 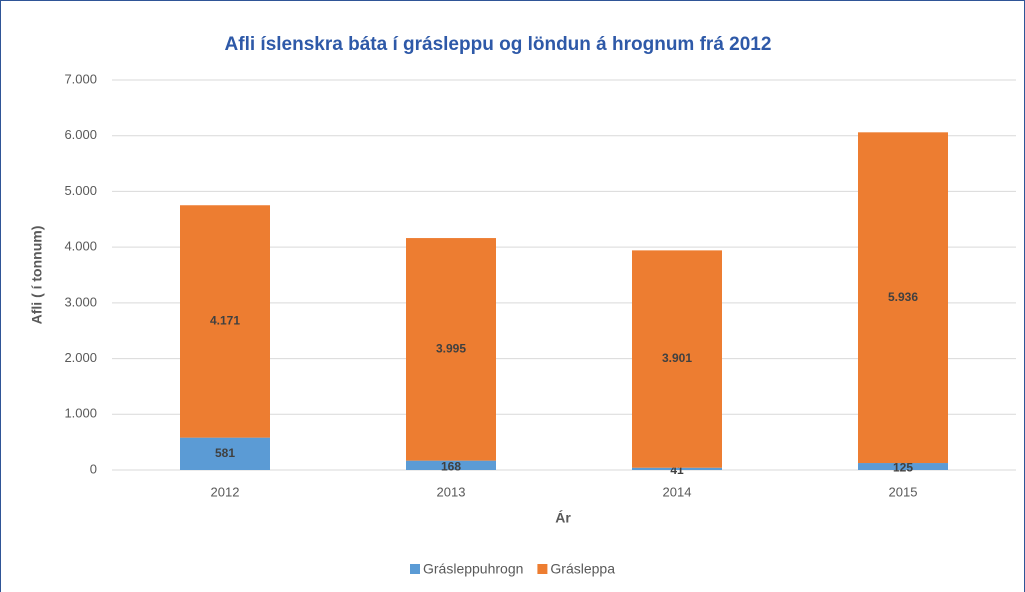 What do you see at coordinates (677, 491) in the screenshot?
I see `x-tick-label: 2014` at bounding box center [677, 491].